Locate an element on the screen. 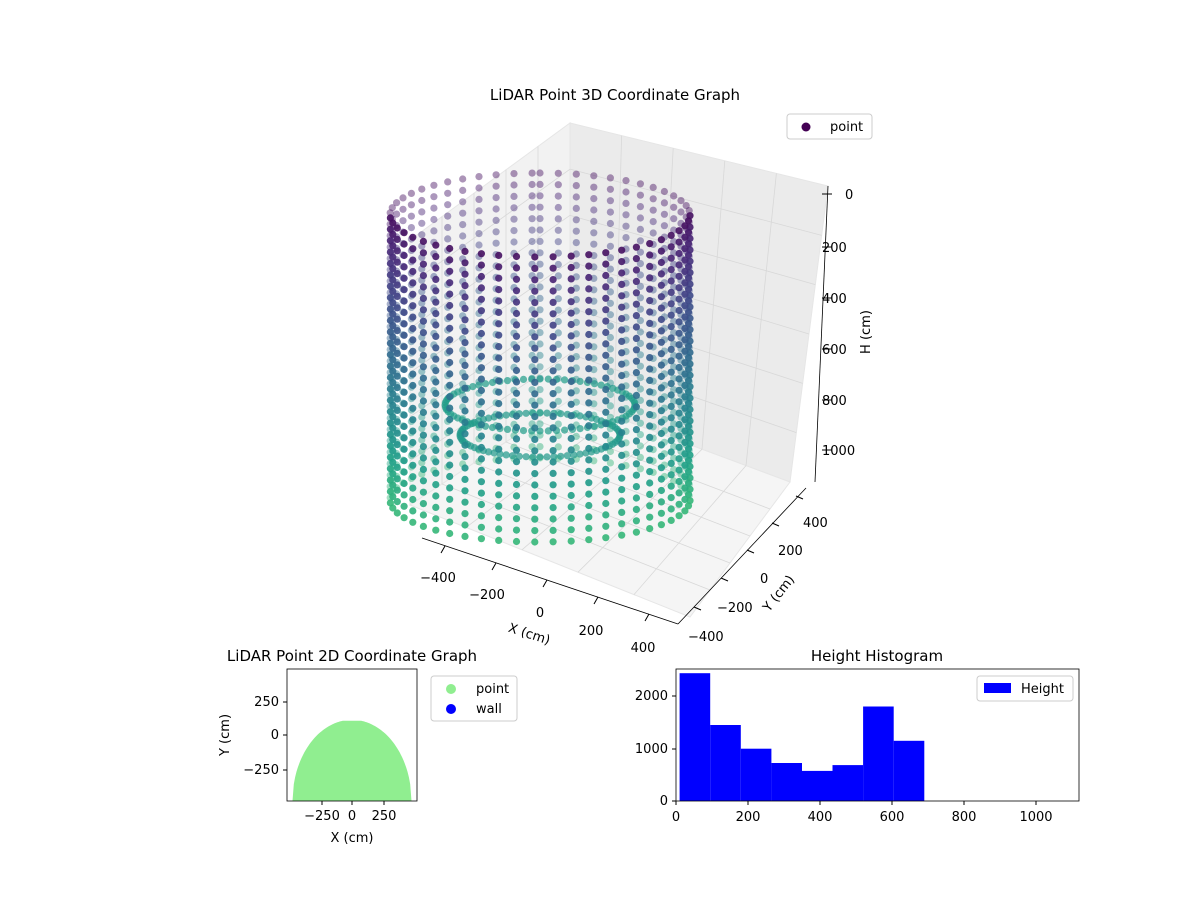 This screenshot has width=1200, height=900. hist-x-tick-label: 600 is located at coordinates (892, 817).